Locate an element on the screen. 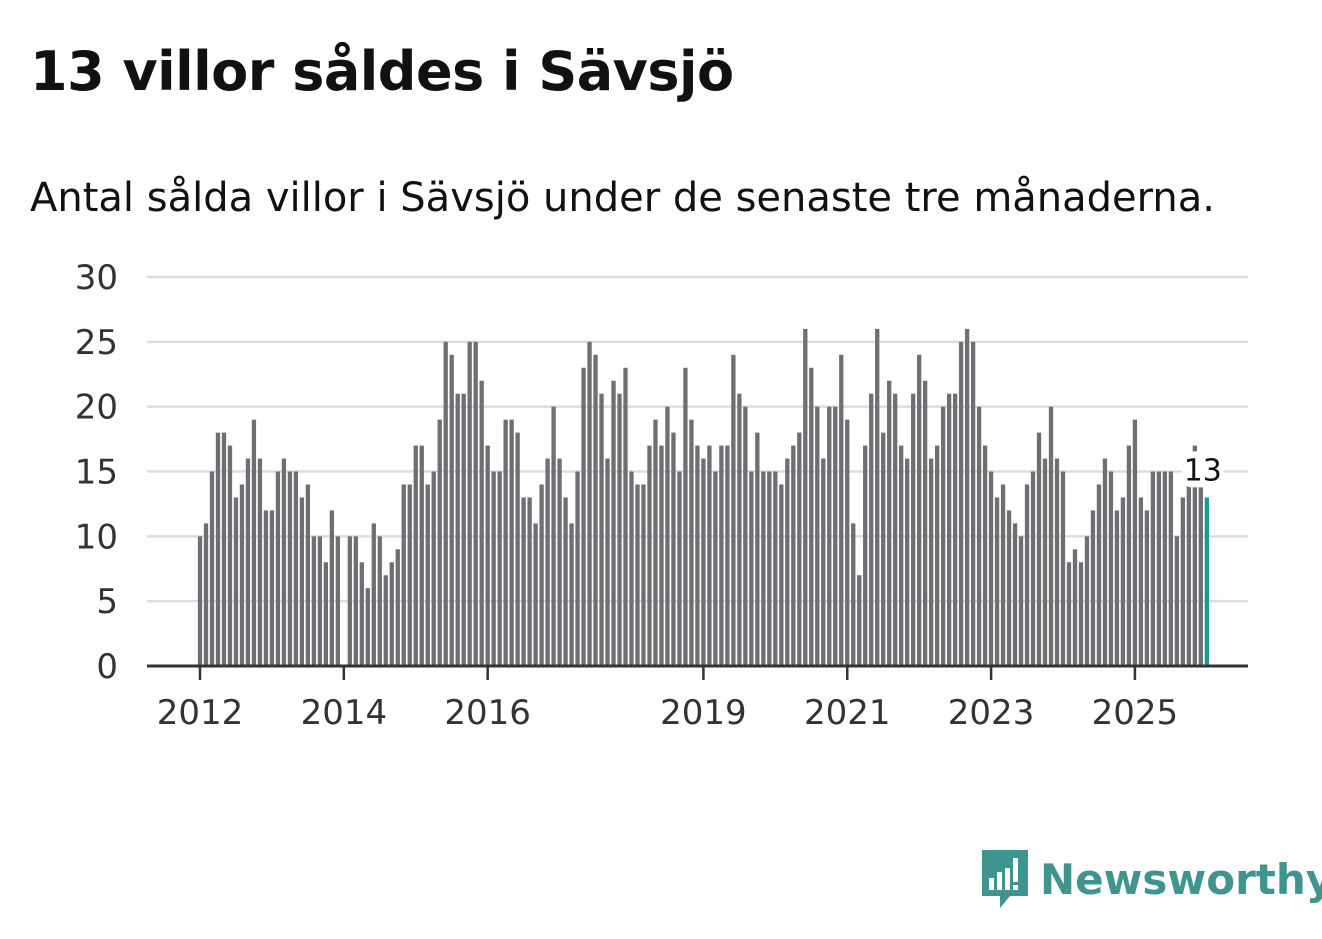 This screenshot has width=1322, height=939. newsworthy-logo: Newsworthy is located at coordinates (1151, 879).